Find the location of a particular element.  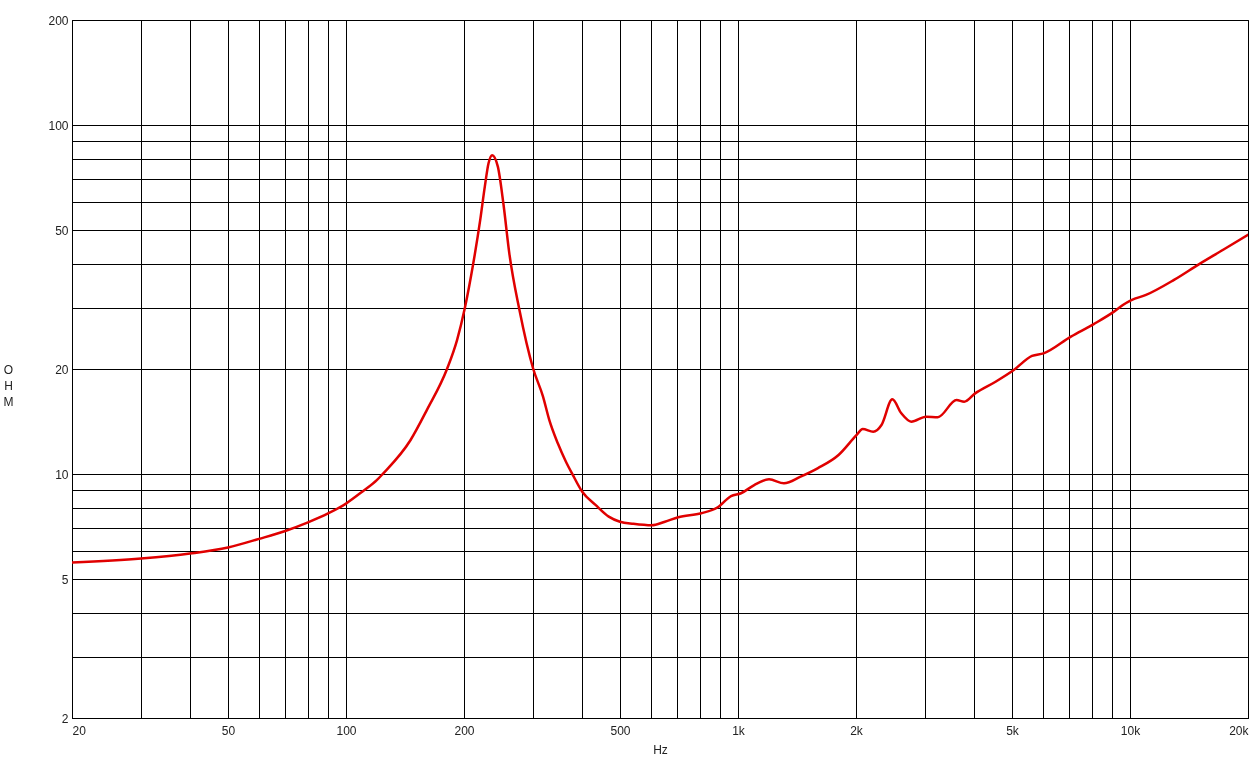

x-tick-label: 1k is located at coordinates (739, 730).